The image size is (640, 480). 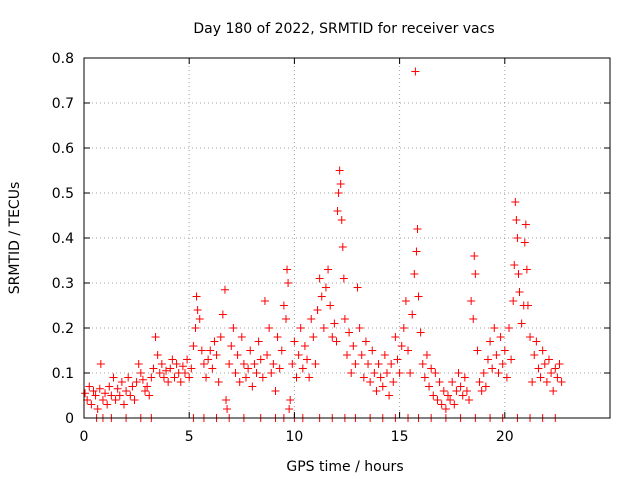 I want to click on y-tick-label: 0.7, so click(x=63, y=104).